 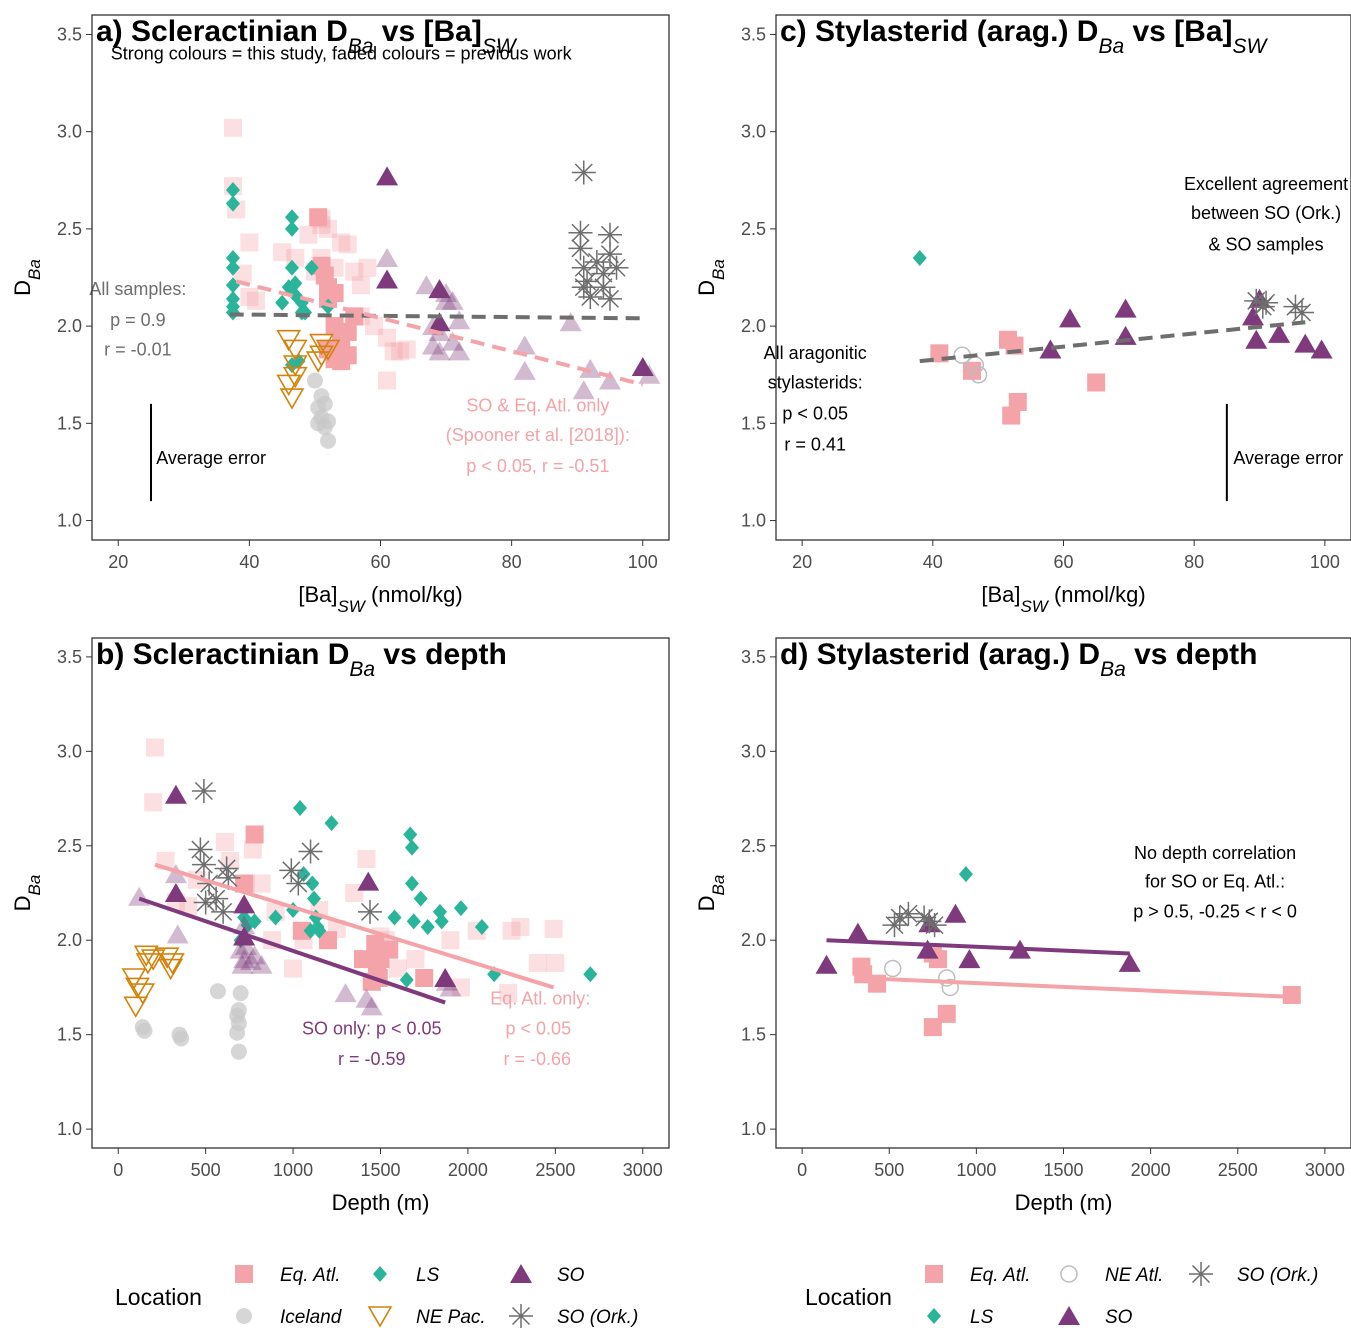 What do you see at coordinates (1253, 1274) in the screenshot?
I see `legend-item-so-ork: SO (Ork.)` at bounding box center [1253, 1274].